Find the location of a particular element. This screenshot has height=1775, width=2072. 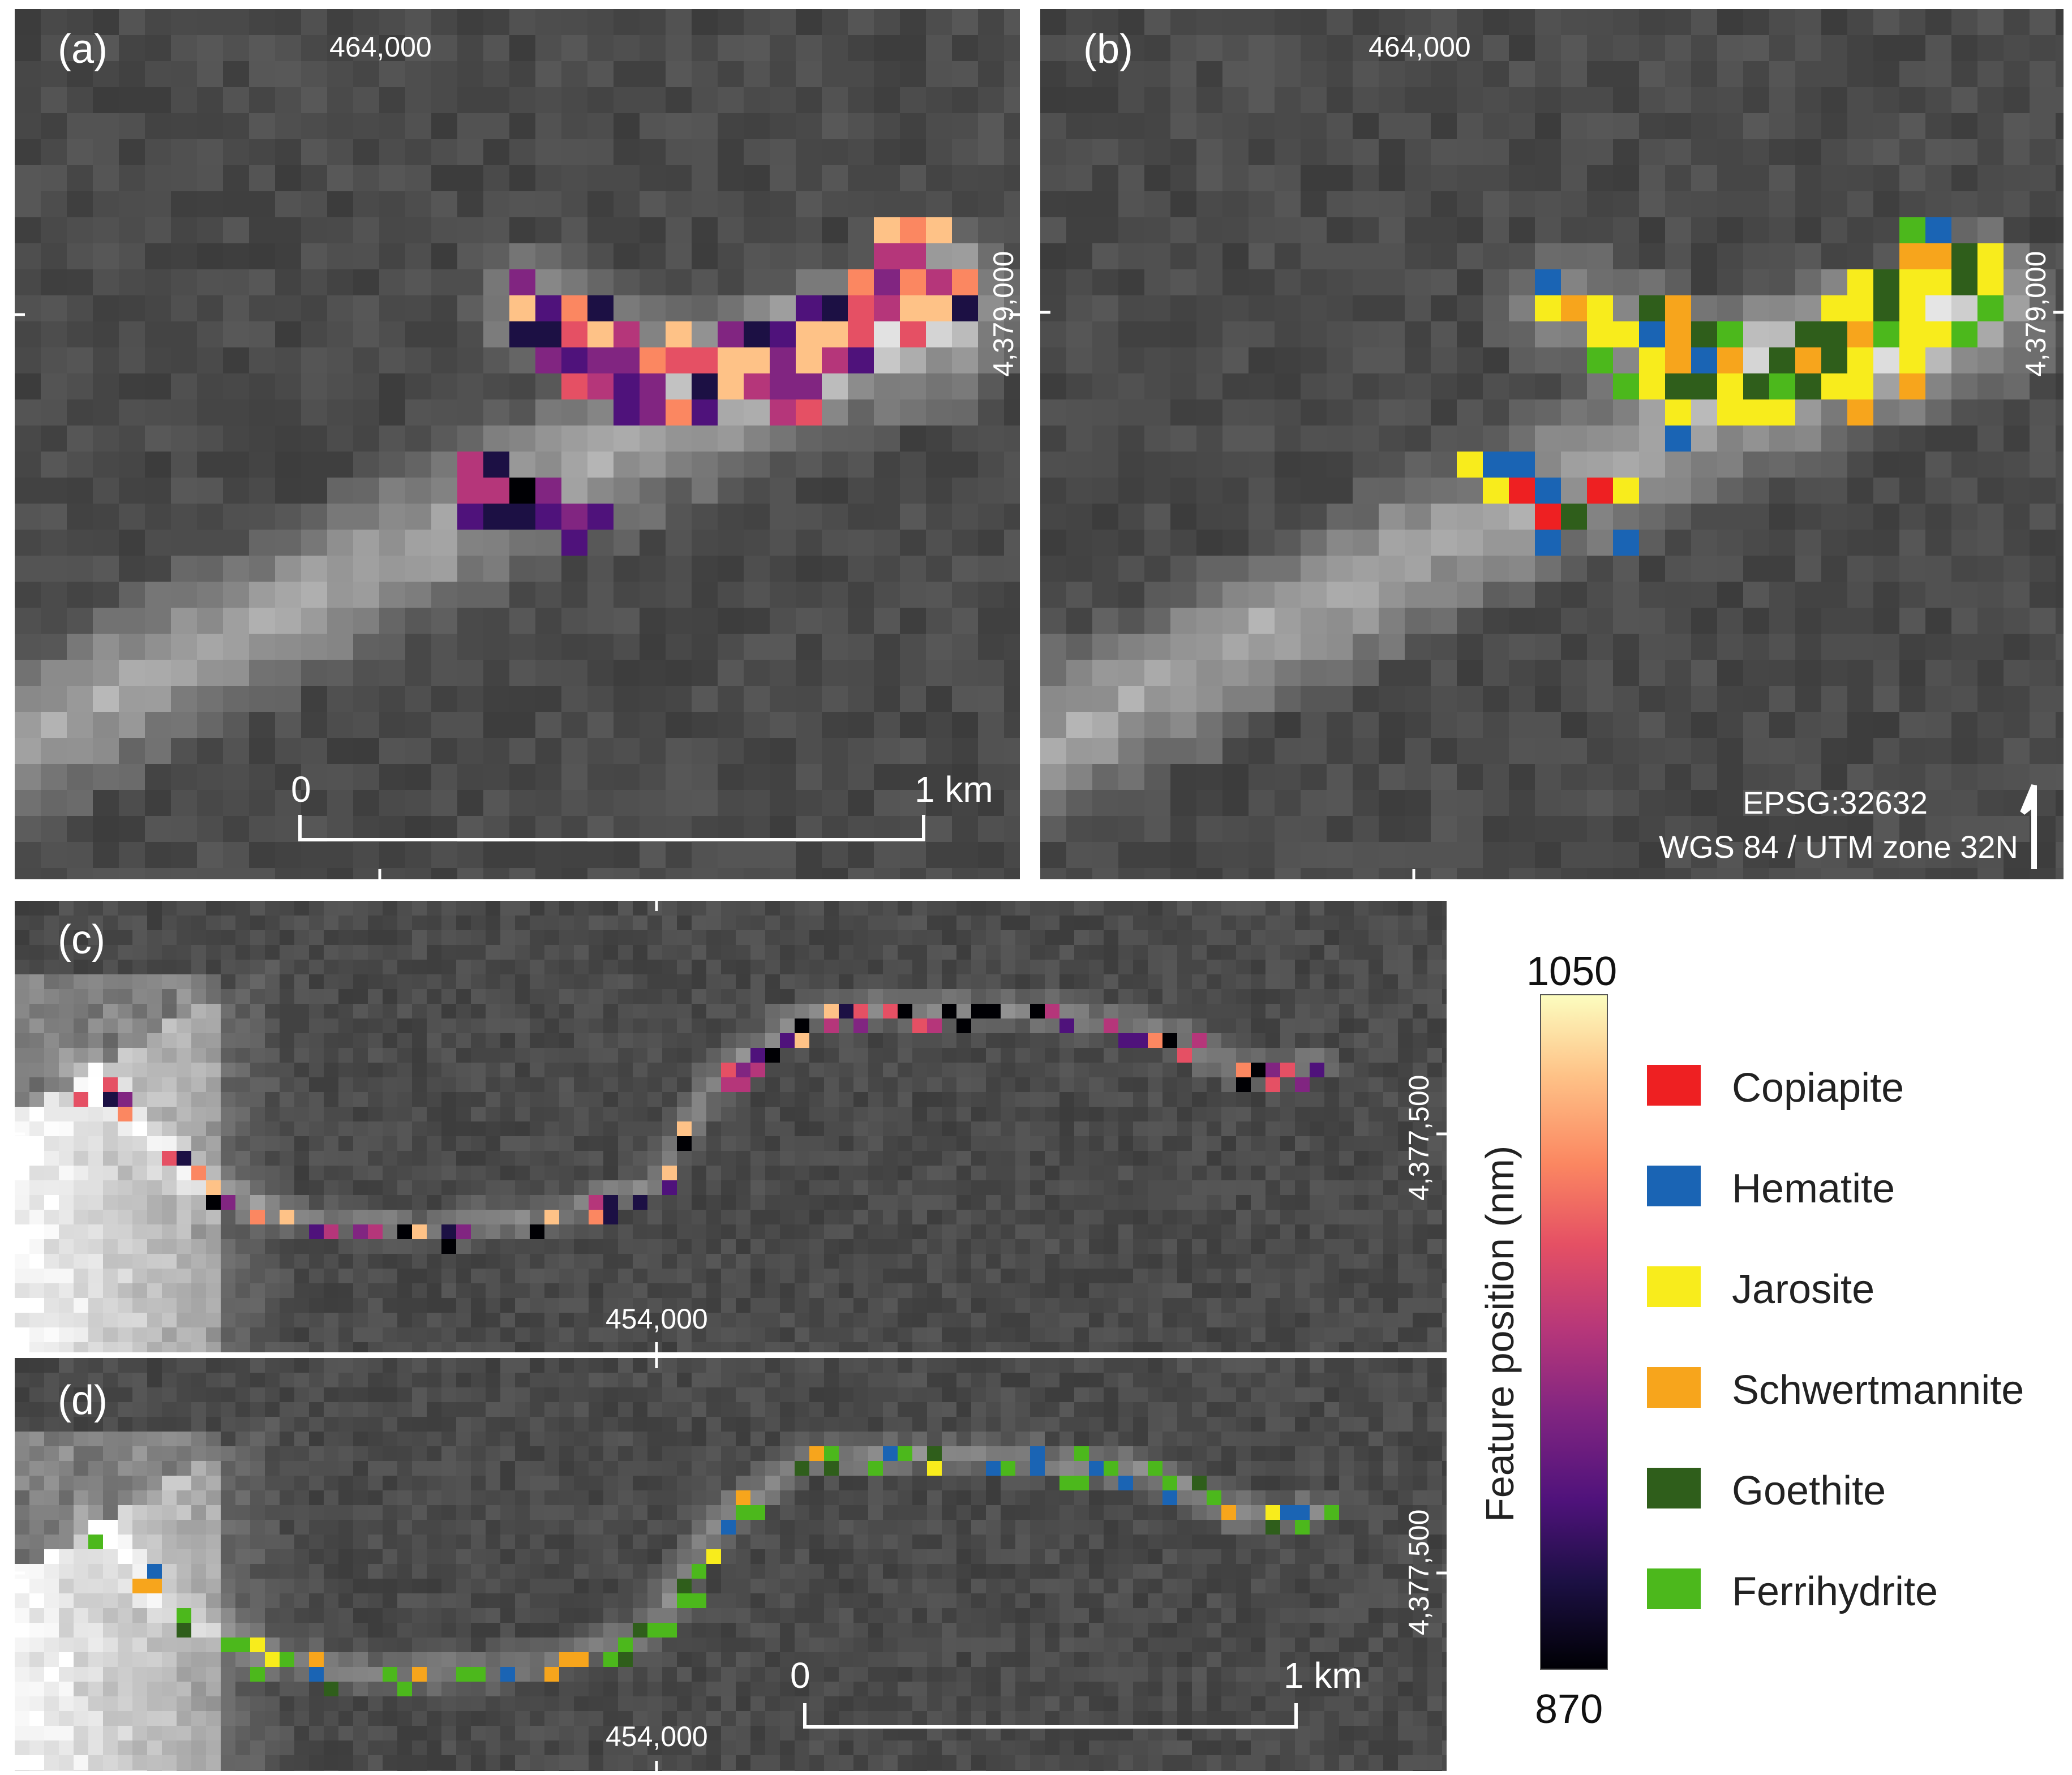

panel-b-label: (b) is located at coordinates (1108, 49).